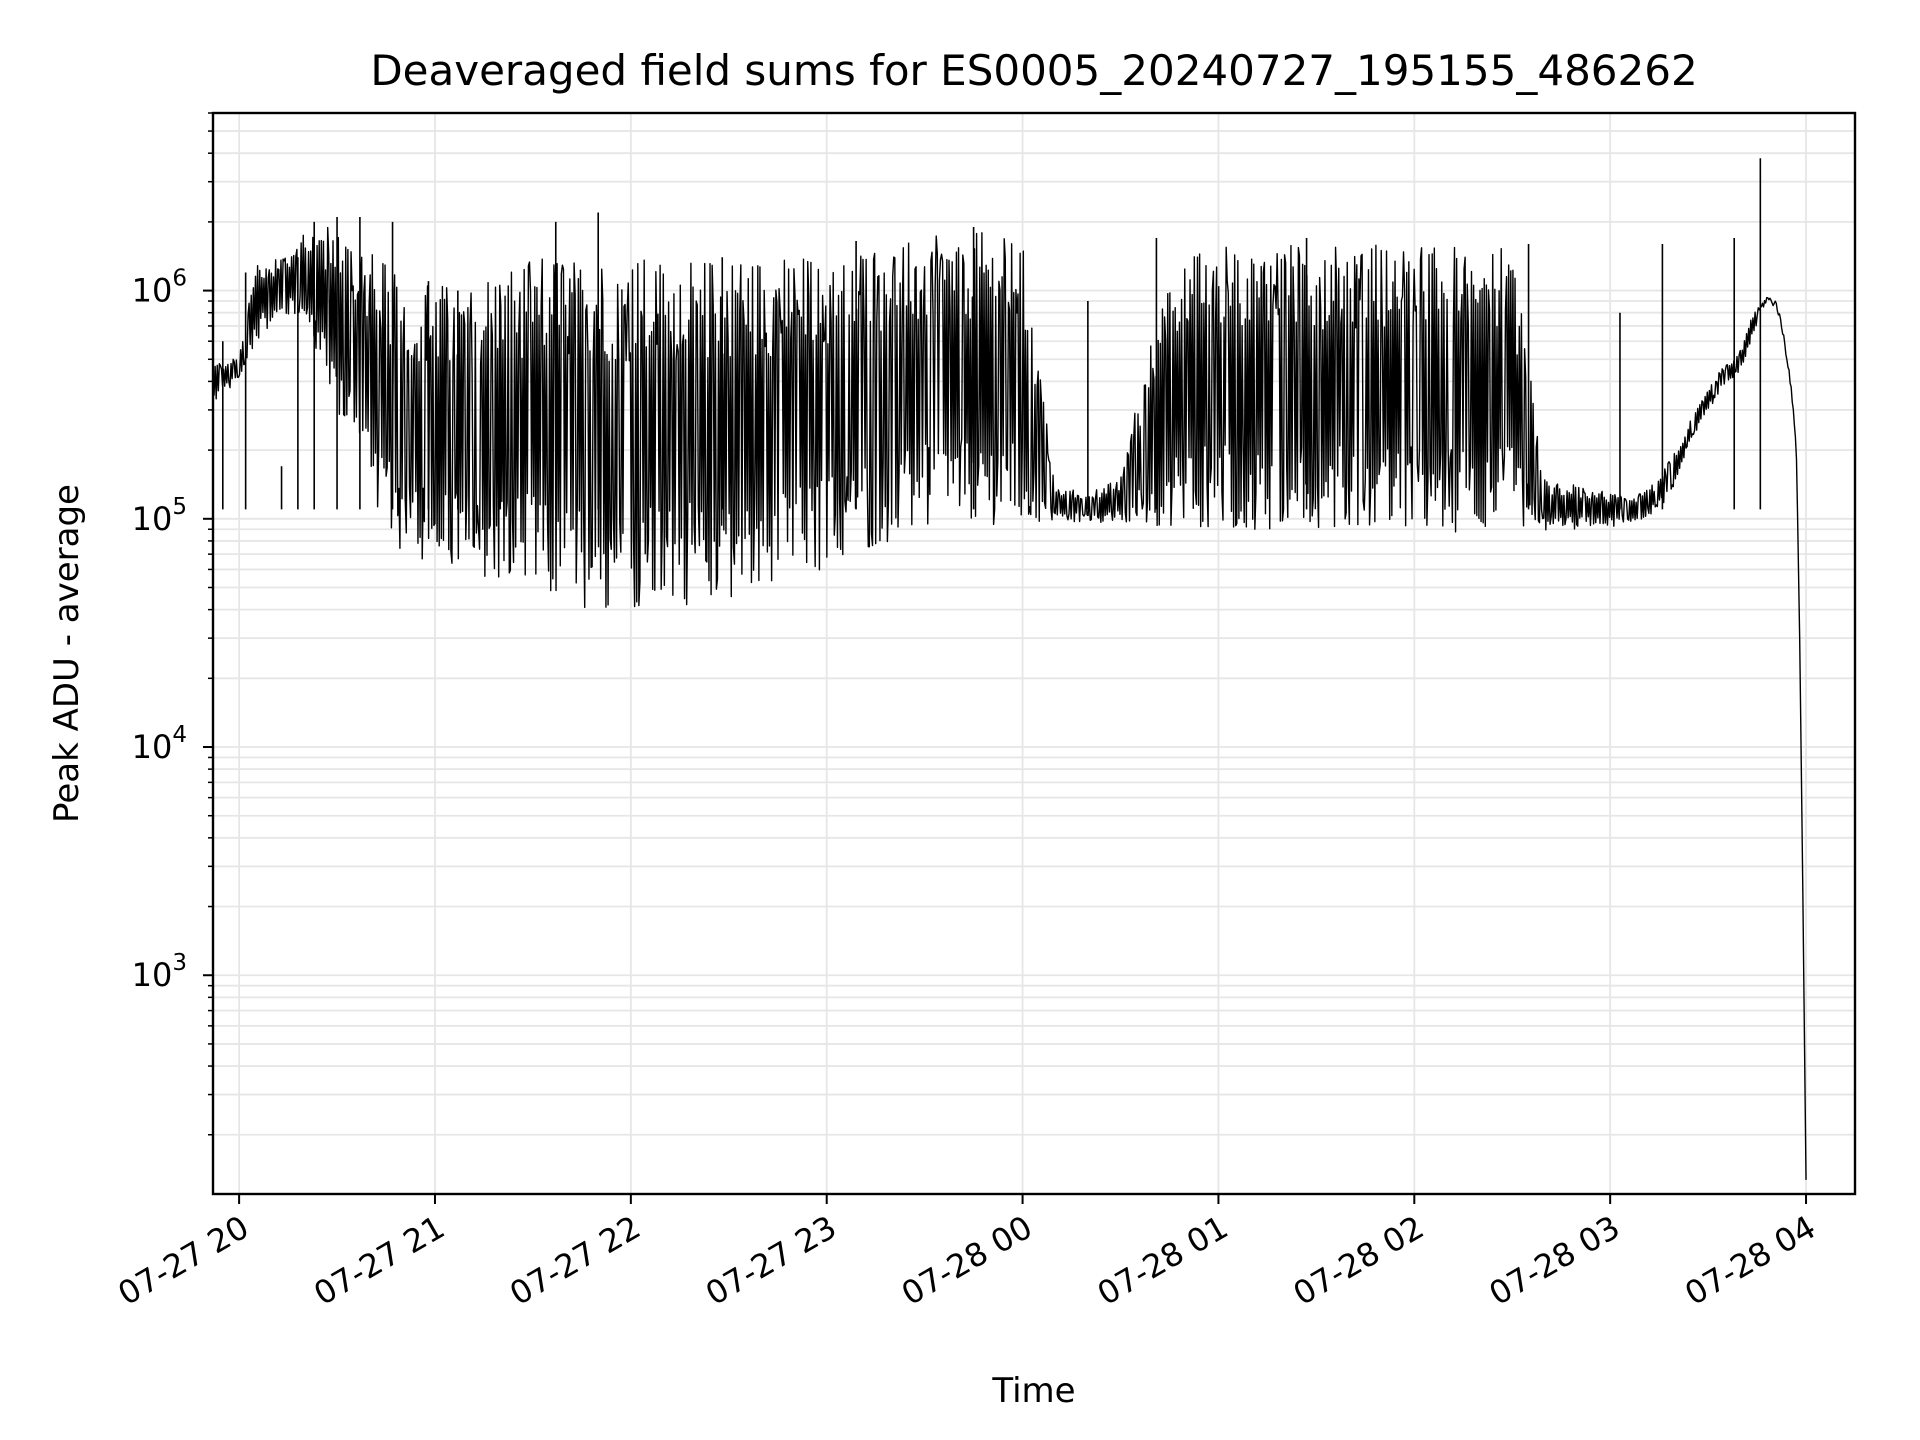 The width and height of the screenshot is (1920, 1440). Describe the element at coordinates (179, 963) in the screenshot. I see `y-tick-exponent: 3` at that location.